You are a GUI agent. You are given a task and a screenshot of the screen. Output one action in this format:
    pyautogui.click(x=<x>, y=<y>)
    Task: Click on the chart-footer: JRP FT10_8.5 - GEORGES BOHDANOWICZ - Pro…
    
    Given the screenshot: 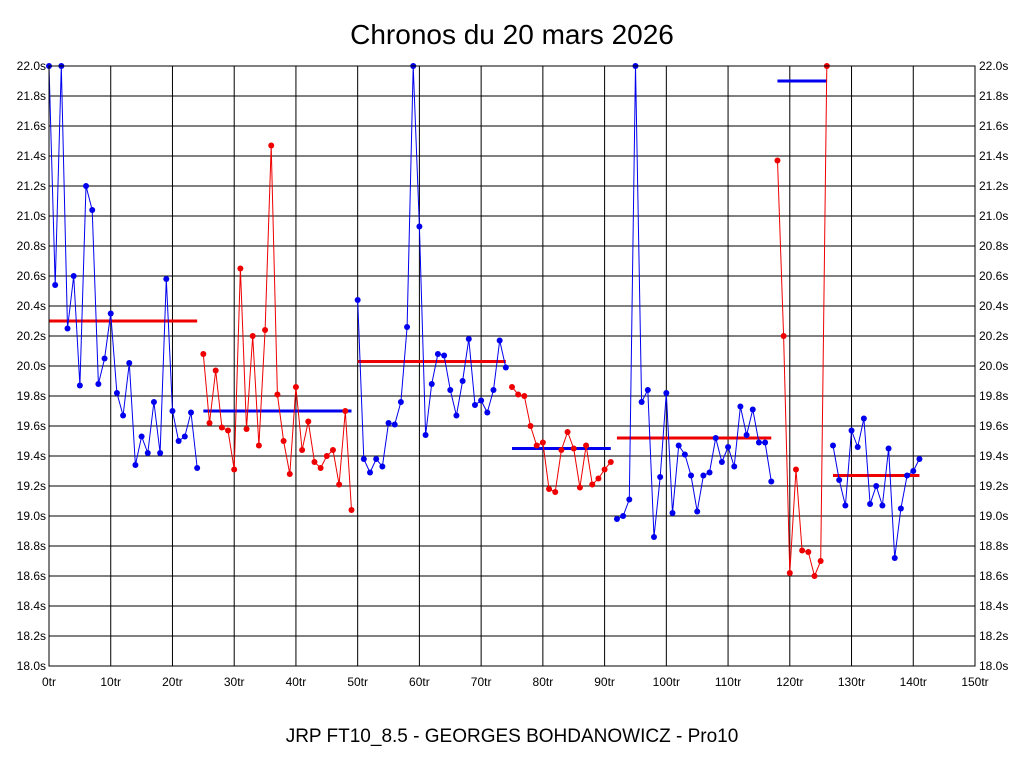 What is the action you would take?
    pyautogui.click(x=512, y=736)
    